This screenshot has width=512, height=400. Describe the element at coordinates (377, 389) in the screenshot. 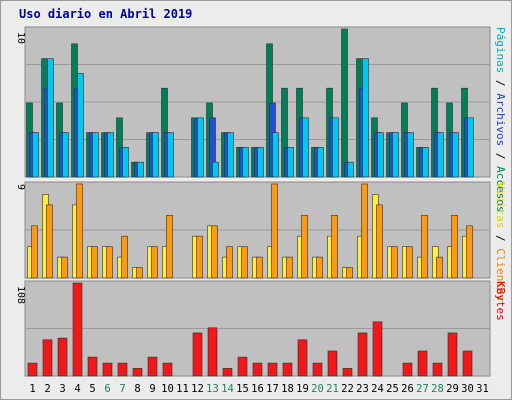

I see `x-tick-label-24: 24` at that location.